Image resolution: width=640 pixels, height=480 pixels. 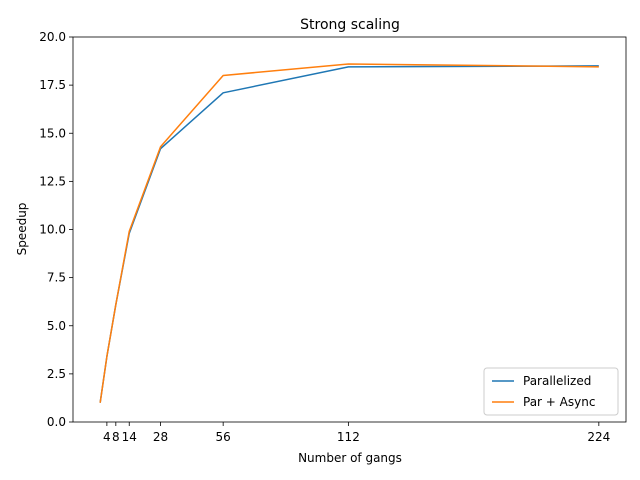 I want to click on x-tick-label: 4, so click(x=107, y=437).